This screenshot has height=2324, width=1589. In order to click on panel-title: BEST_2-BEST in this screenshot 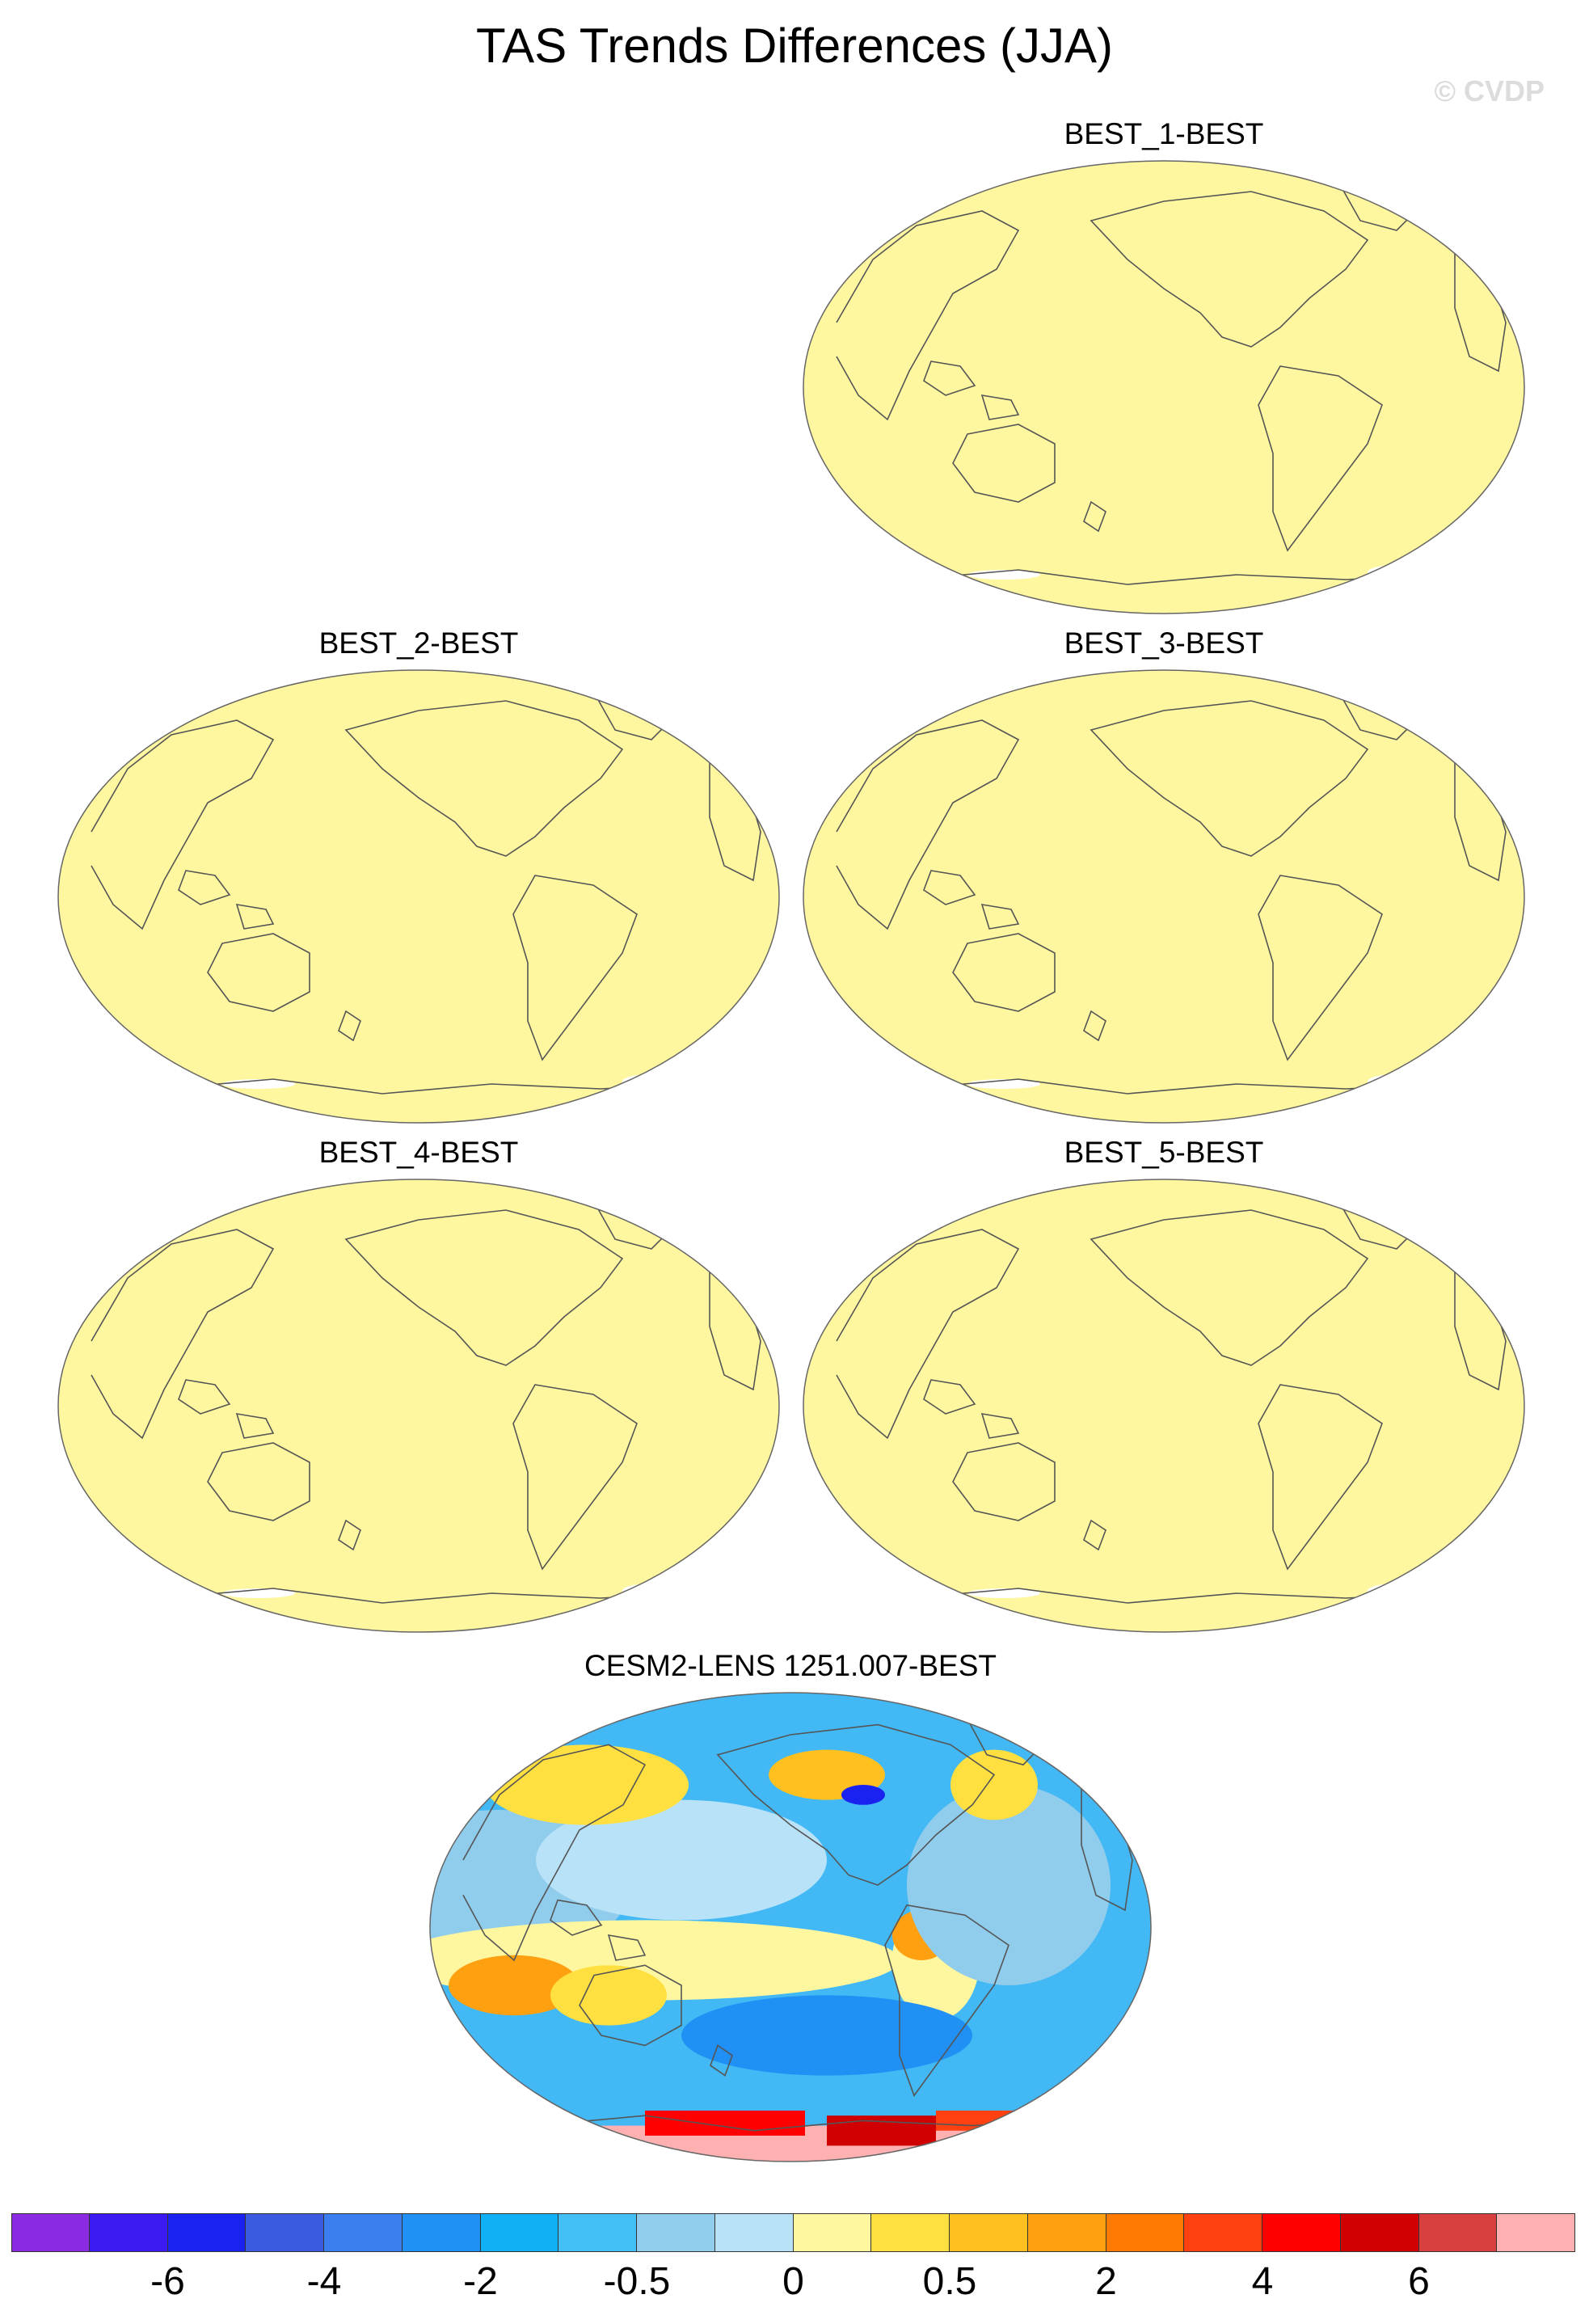, I will do `click(418, 643)`.